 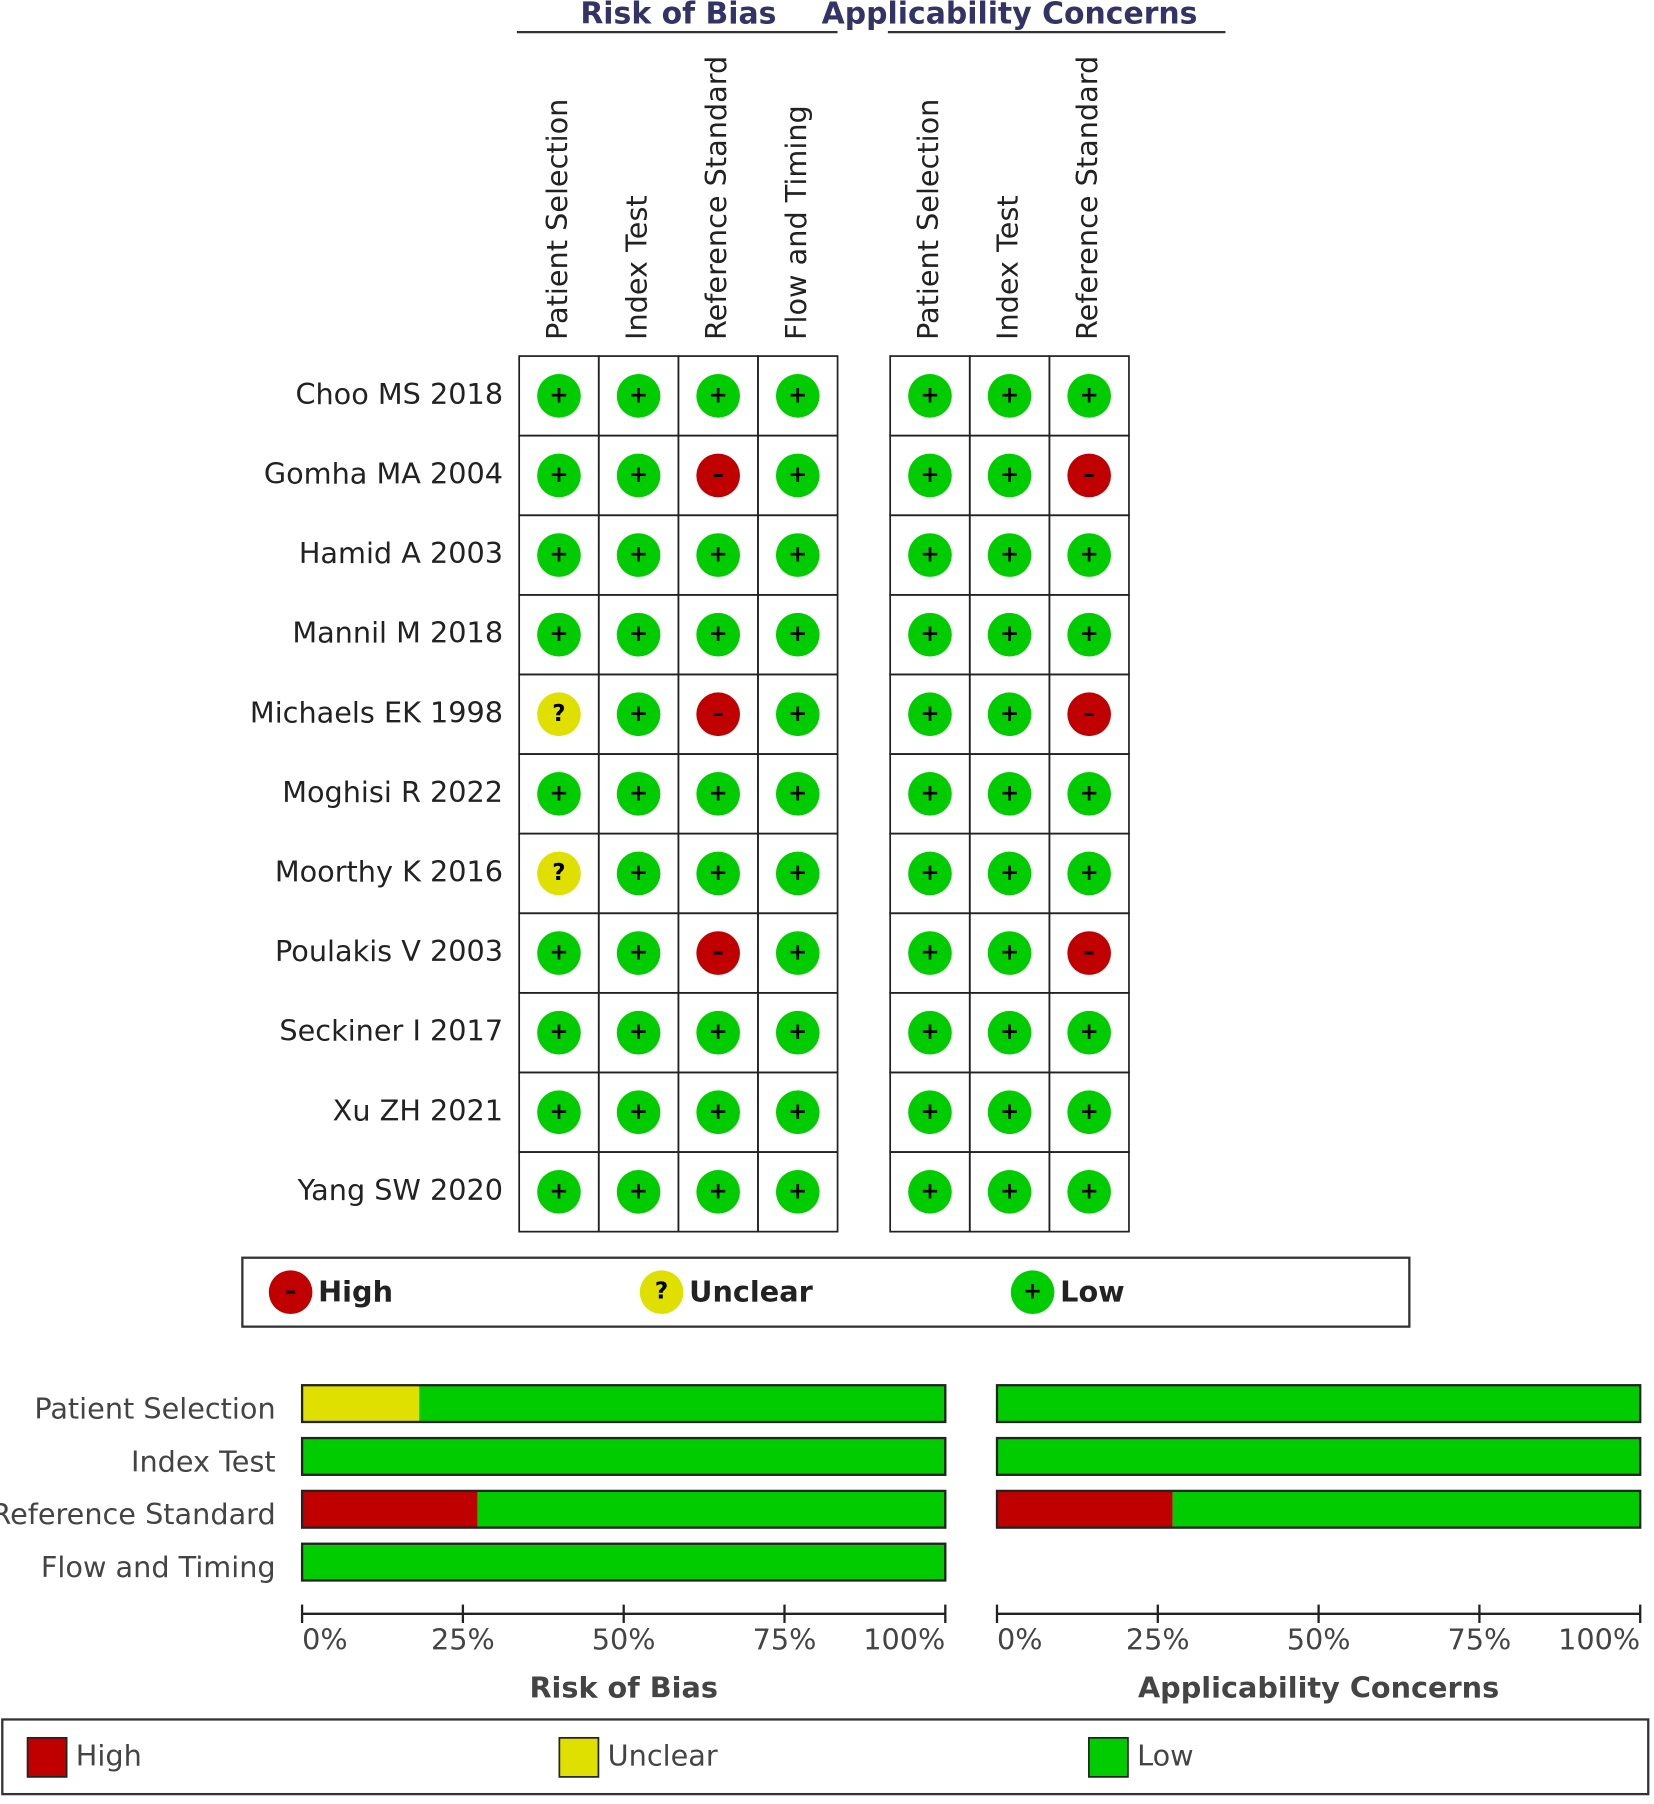 I want to click on study-label: Moorthy K 2016, so click(x=389, y=871).